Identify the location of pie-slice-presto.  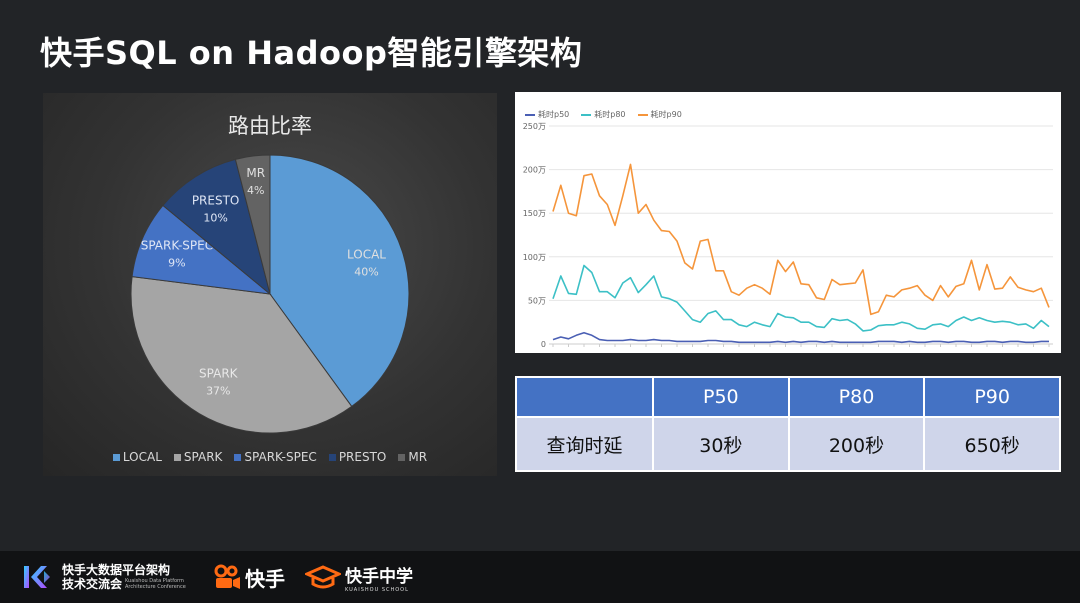
(216, 227).